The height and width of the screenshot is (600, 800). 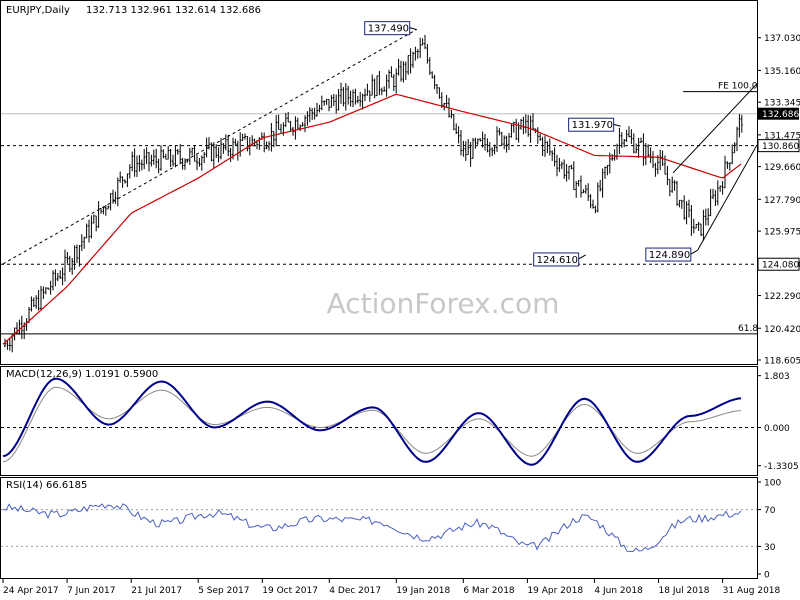 I want to click on x-axis-tick-label: 21 Jul 2017, so click(x=156, y=591).